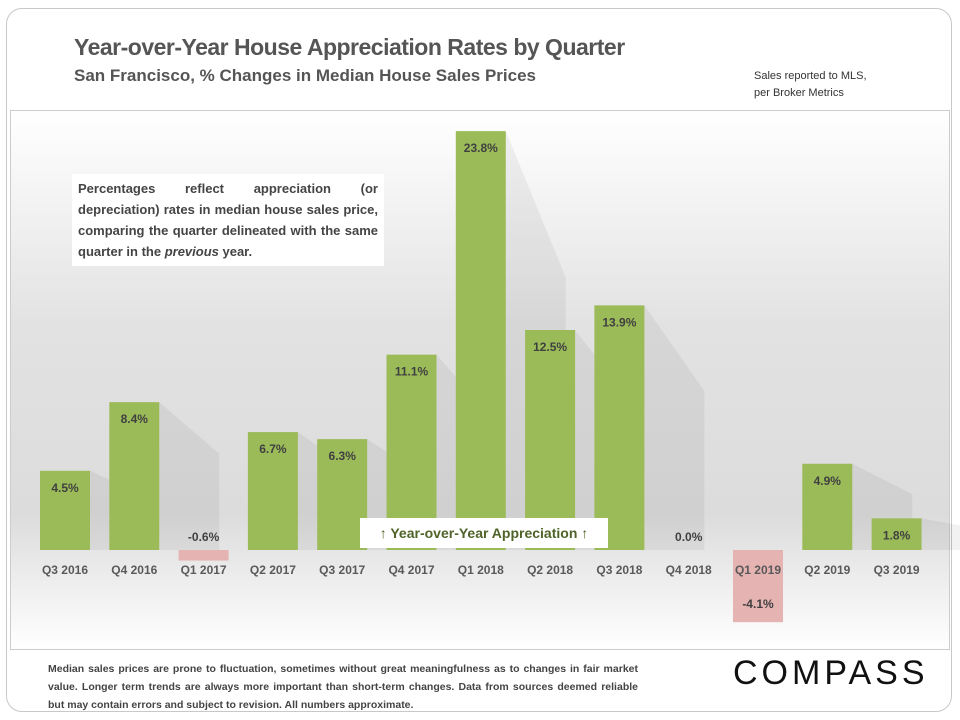 This screenshot has width=960, height=720. Describe the element at coordinates (897, 570) in the screenshot. I see `x-tick-label: Q3 2019` at that location.